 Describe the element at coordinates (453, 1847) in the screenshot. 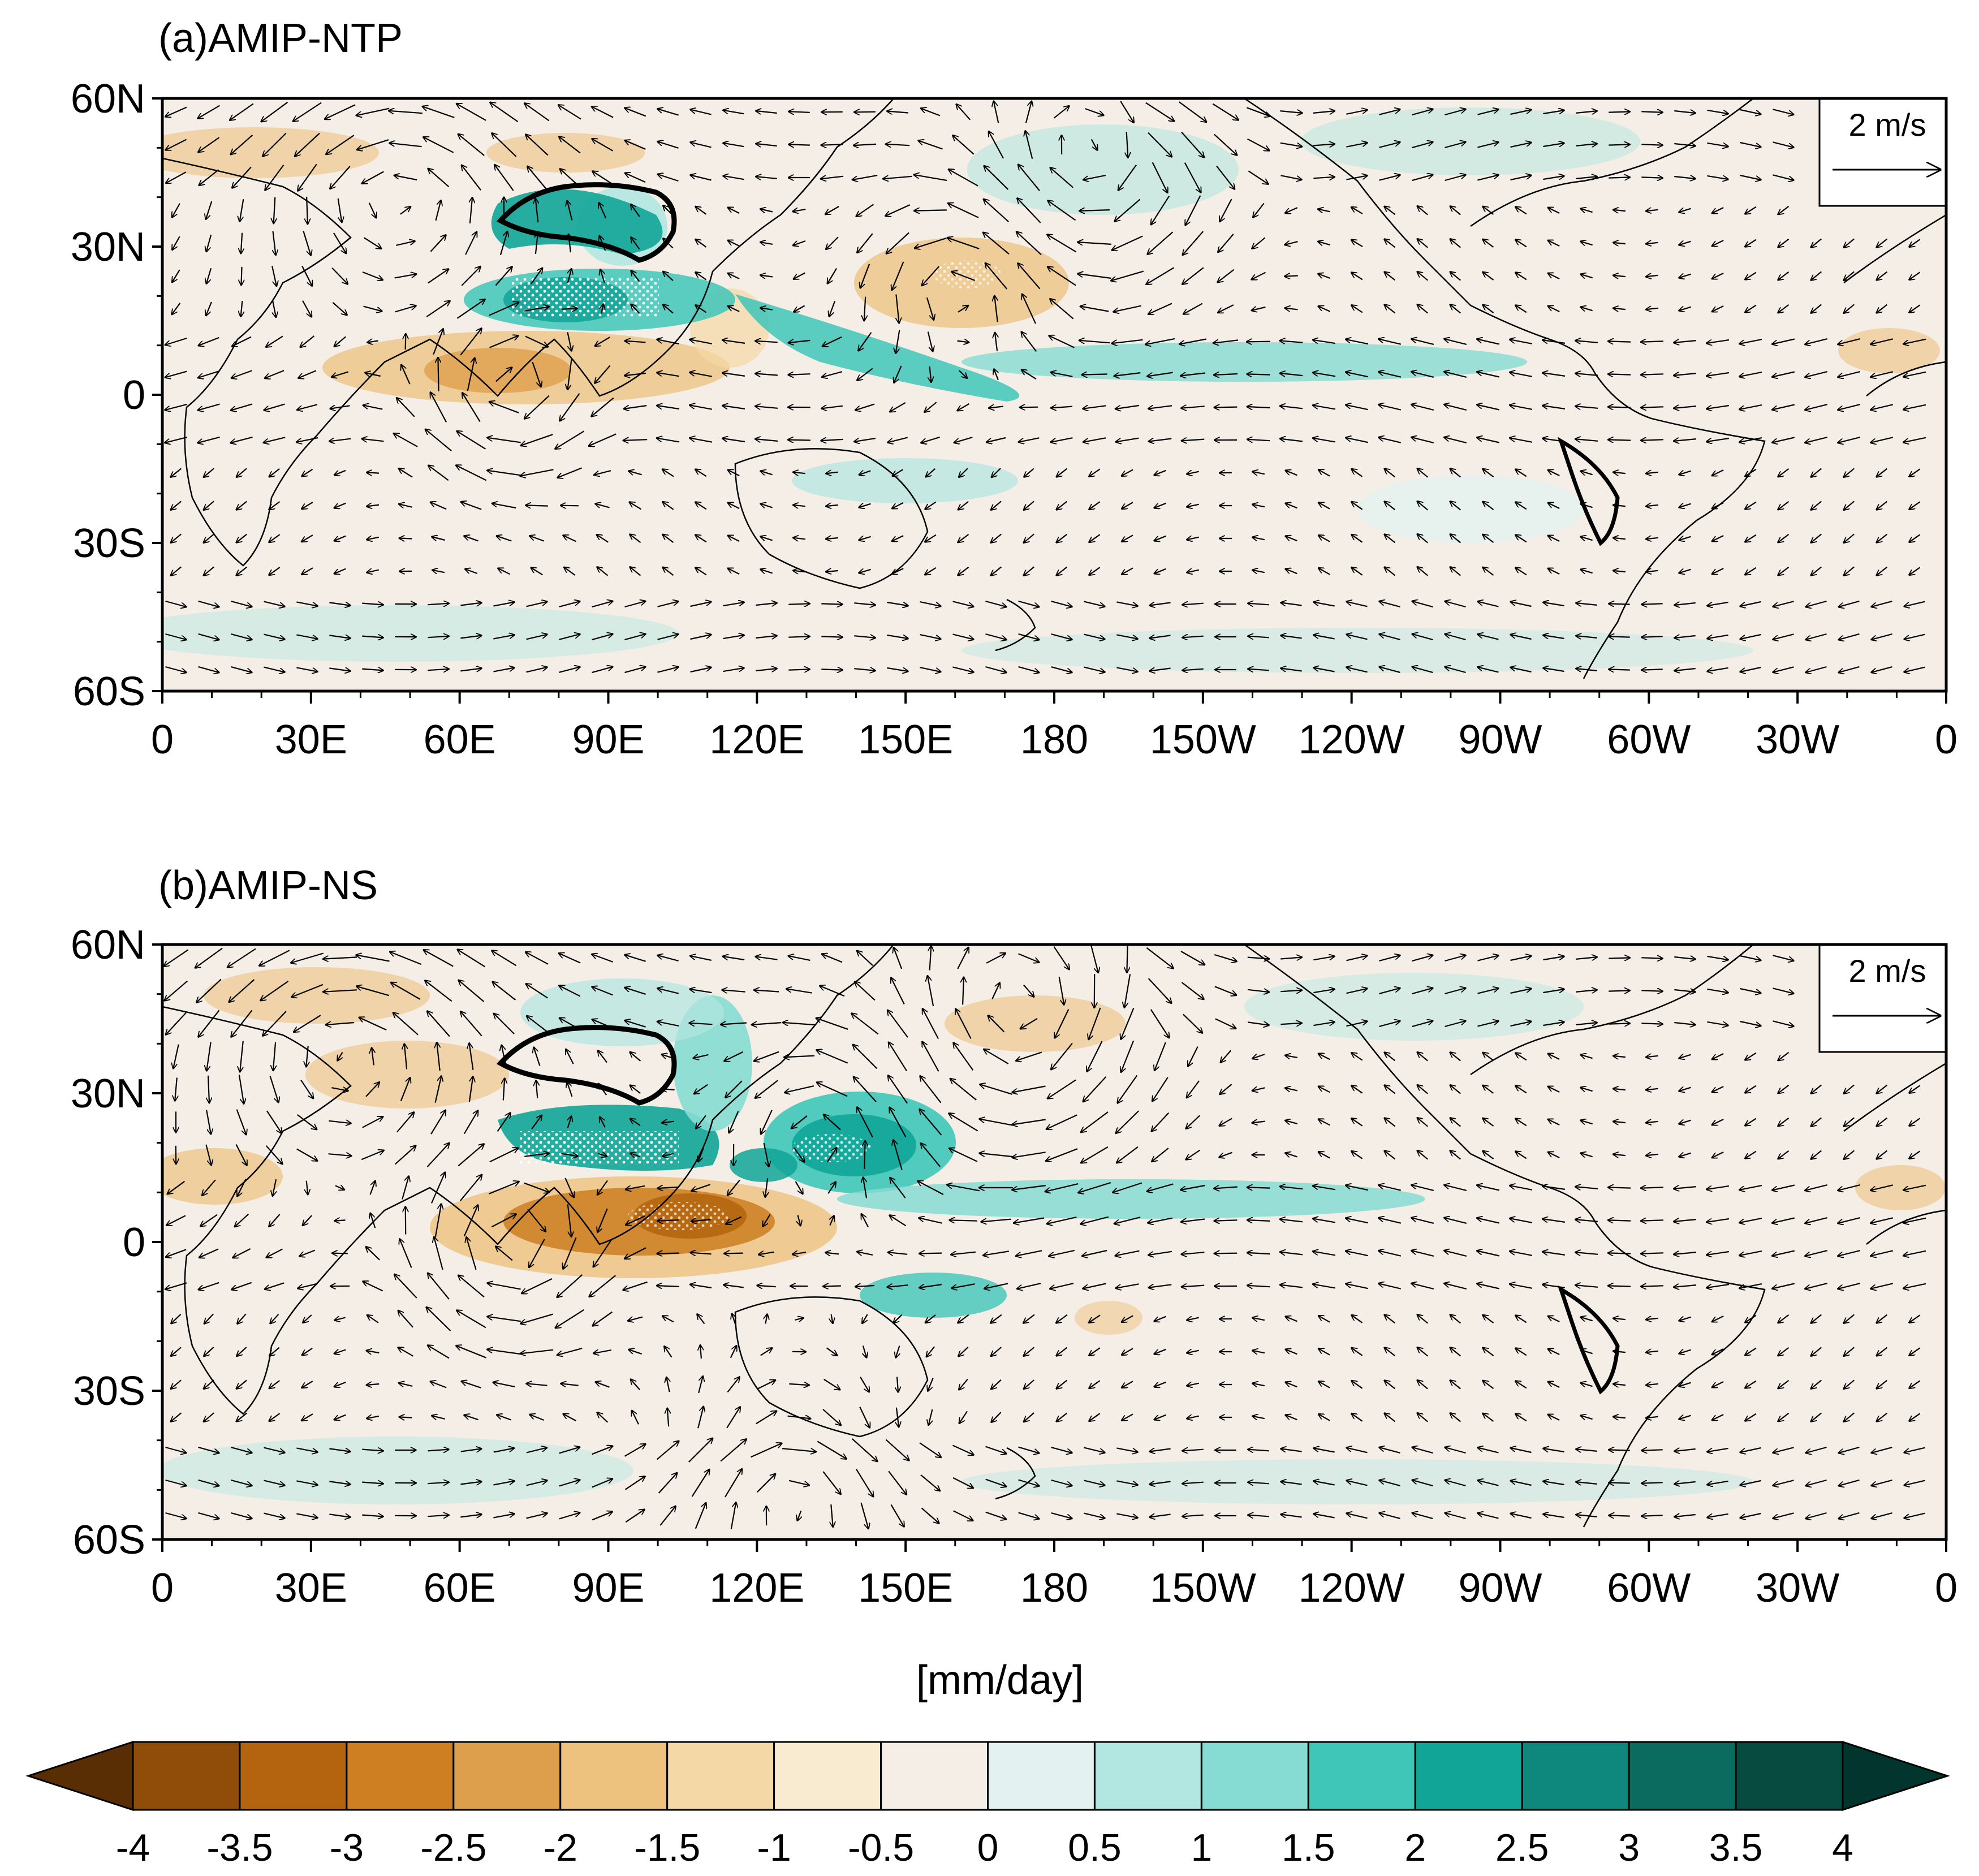

I see `colorbar-tick-label: -2.5` at that location.